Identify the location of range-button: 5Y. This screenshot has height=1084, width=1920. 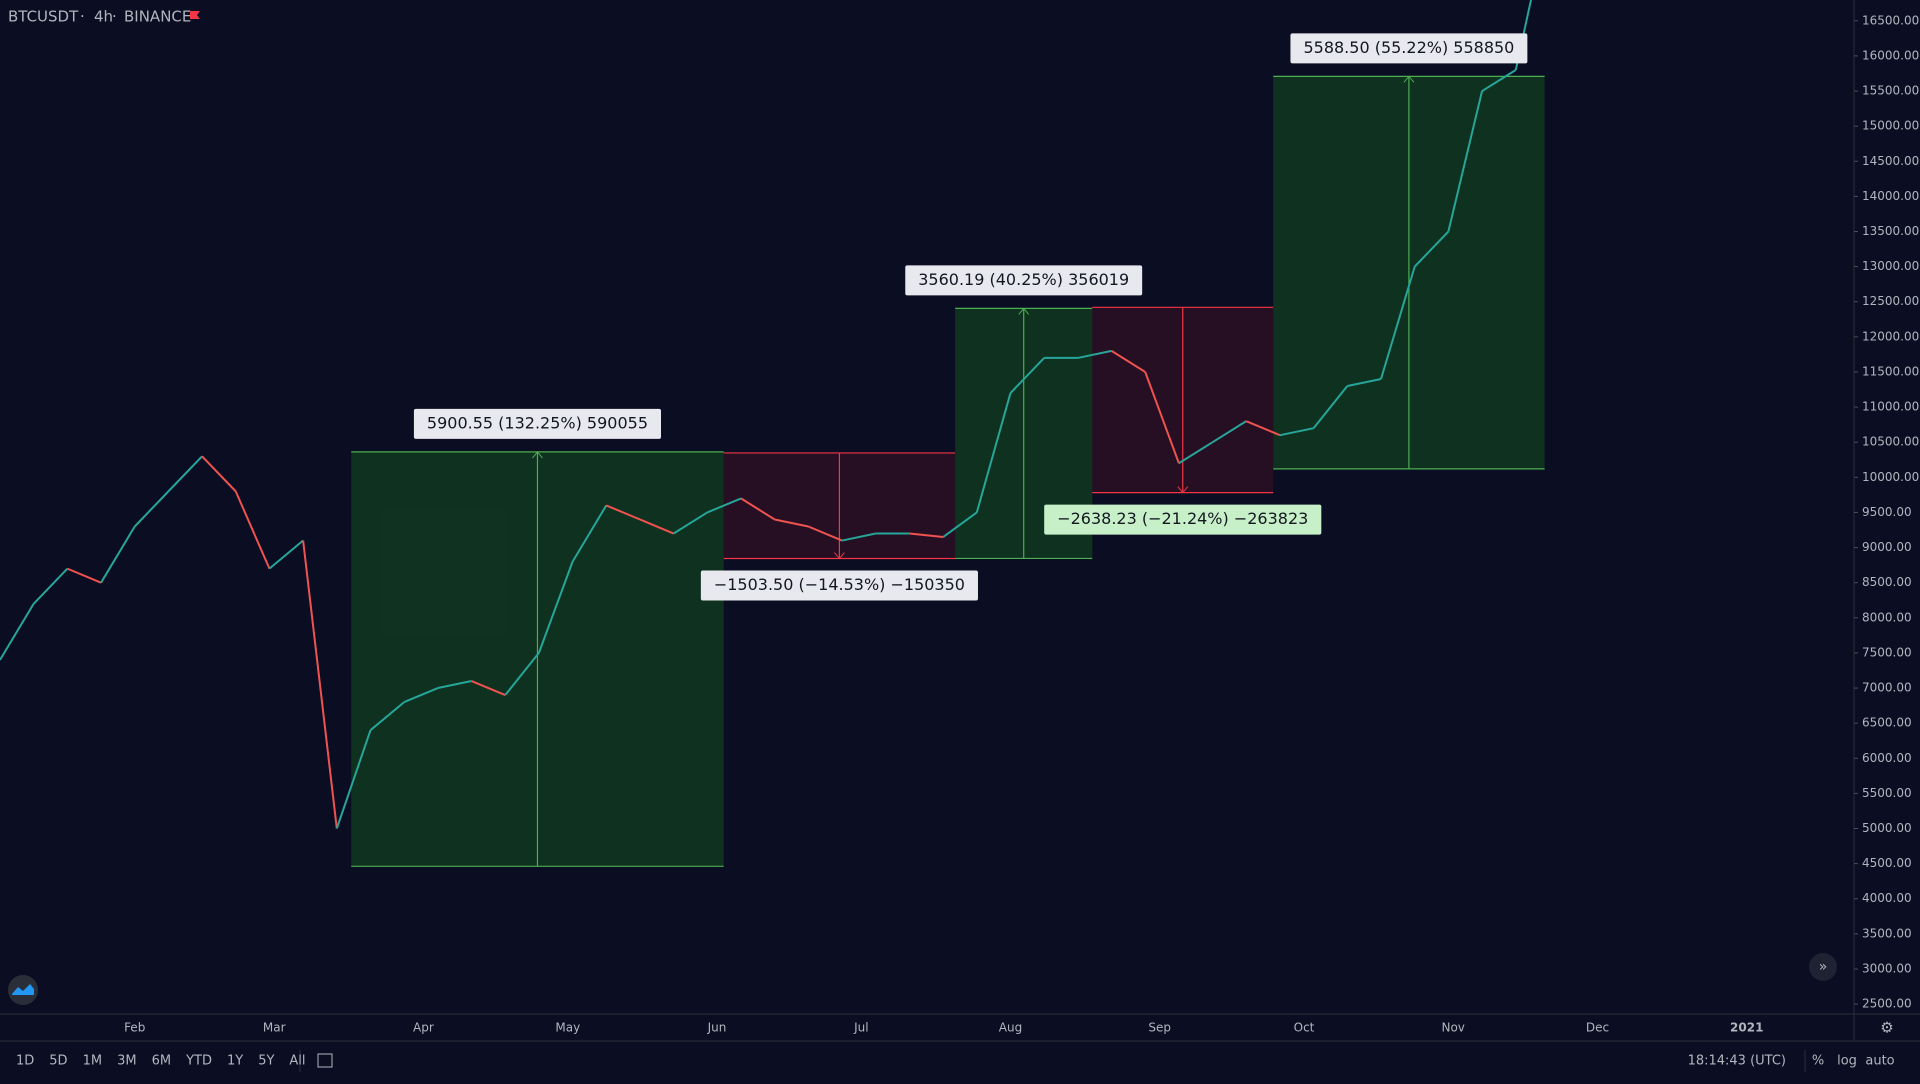
(266, 1061).